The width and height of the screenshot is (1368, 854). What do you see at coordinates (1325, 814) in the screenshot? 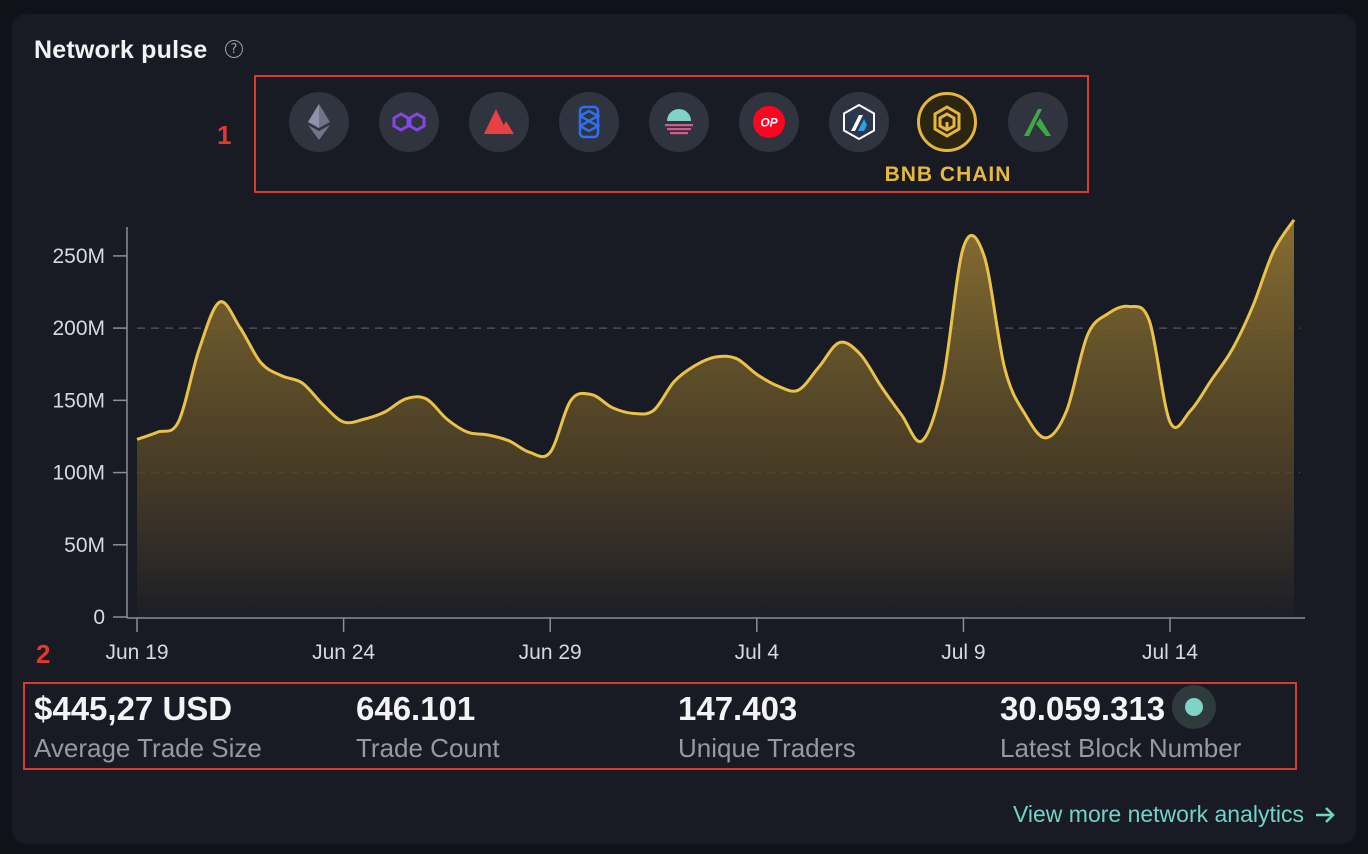
I see `arrow-right-icon` at bounding box center [1325, 814].